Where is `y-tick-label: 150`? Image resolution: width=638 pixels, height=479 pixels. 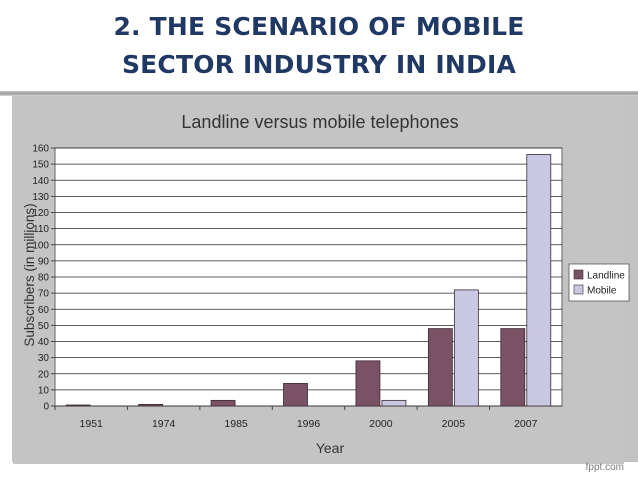
y-tick-label: 150 is located at coordinates (40, 165).